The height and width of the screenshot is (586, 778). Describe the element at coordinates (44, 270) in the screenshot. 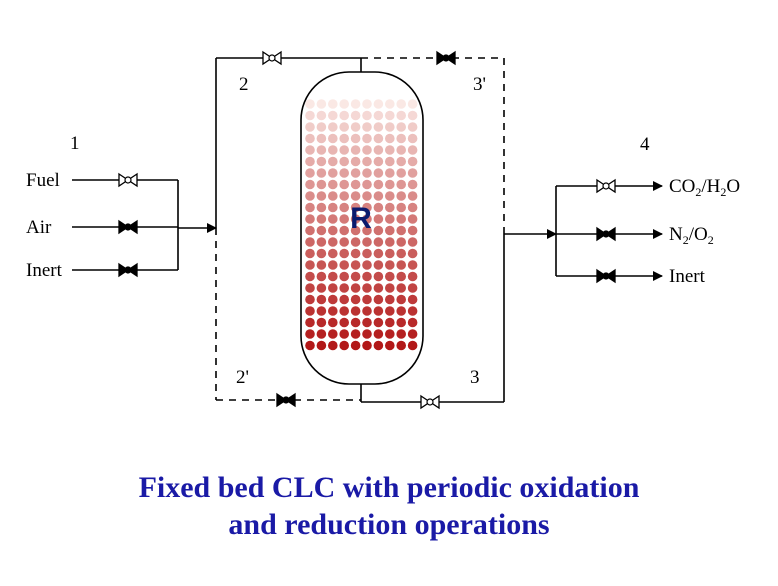

I see `inlet-label-inert: Inert` at that location.